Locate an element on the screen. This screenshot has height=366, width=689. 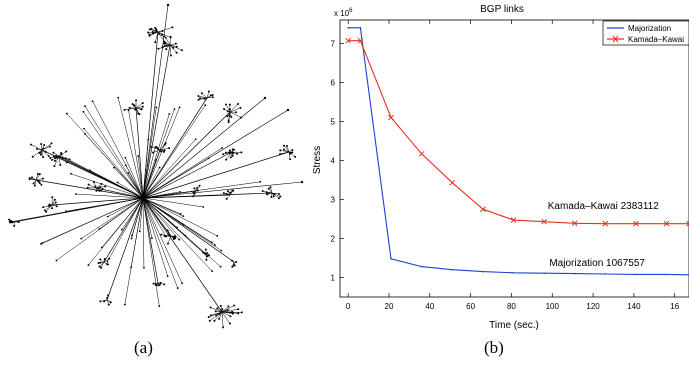
y-tick-label: 7 is located at coordinates (333, 43).